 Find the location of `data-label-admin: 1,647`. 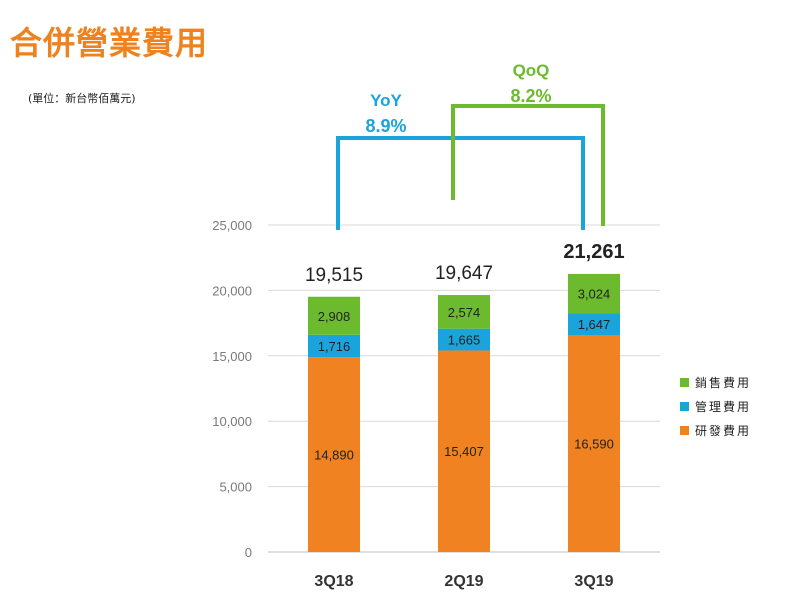

data-label-admin: 1,647 is located at coordinates (594, 324).